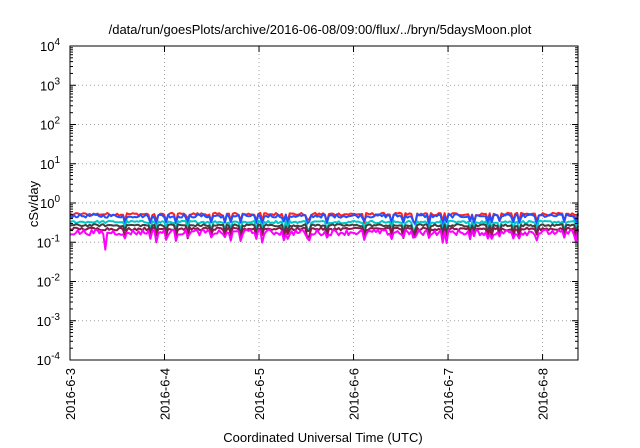 The image size is (640, 448). I want to click on y-tick-label: 10⁻³, so click(49, 320).